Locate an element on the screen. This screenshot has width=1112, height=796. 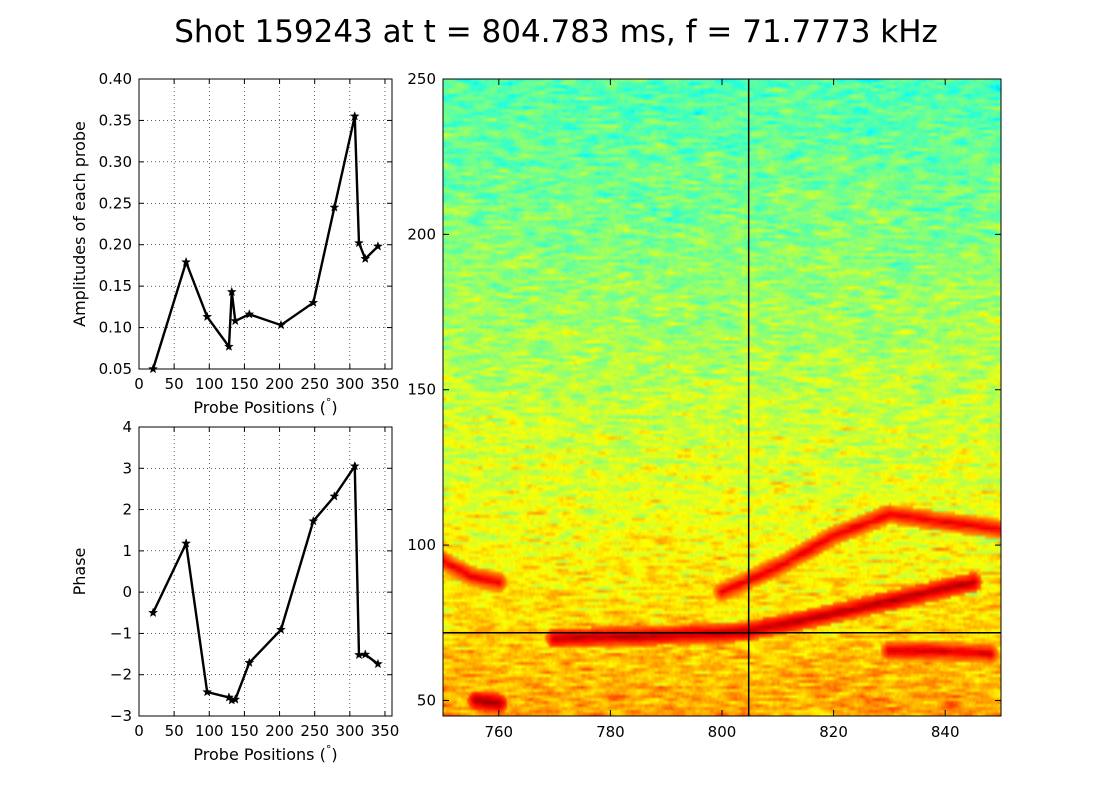
y-tick-label: 200 is located at coordinates (421, 234).